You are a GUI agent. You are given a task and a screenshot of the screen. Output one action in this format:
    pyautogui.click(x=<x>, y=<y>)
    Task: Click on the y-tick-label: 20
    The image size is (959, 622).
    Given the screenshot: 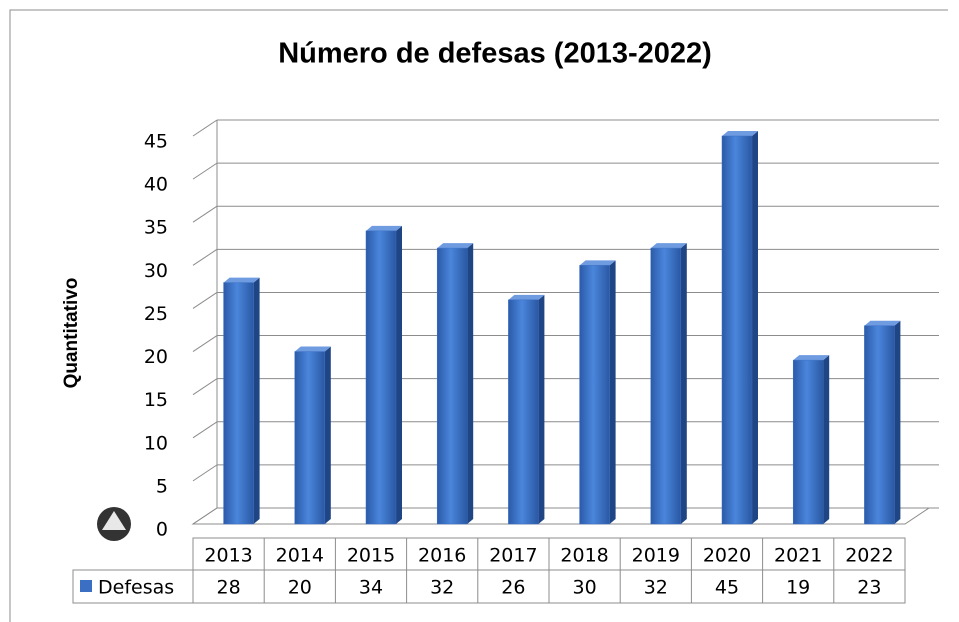 What is the action you would take?
    pyautogui.click(x=156, y=357)
    